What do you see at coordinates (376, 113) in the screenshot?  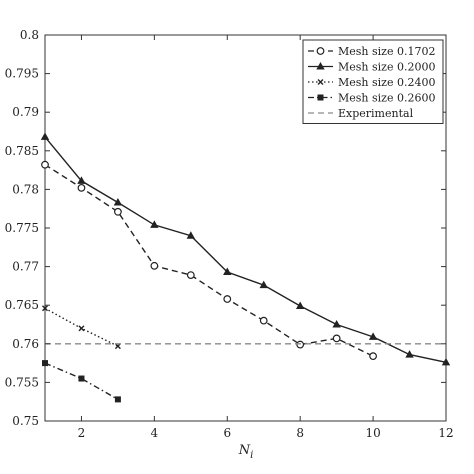 I see `legend-label: Experimental` at bounding box center [376, 113].